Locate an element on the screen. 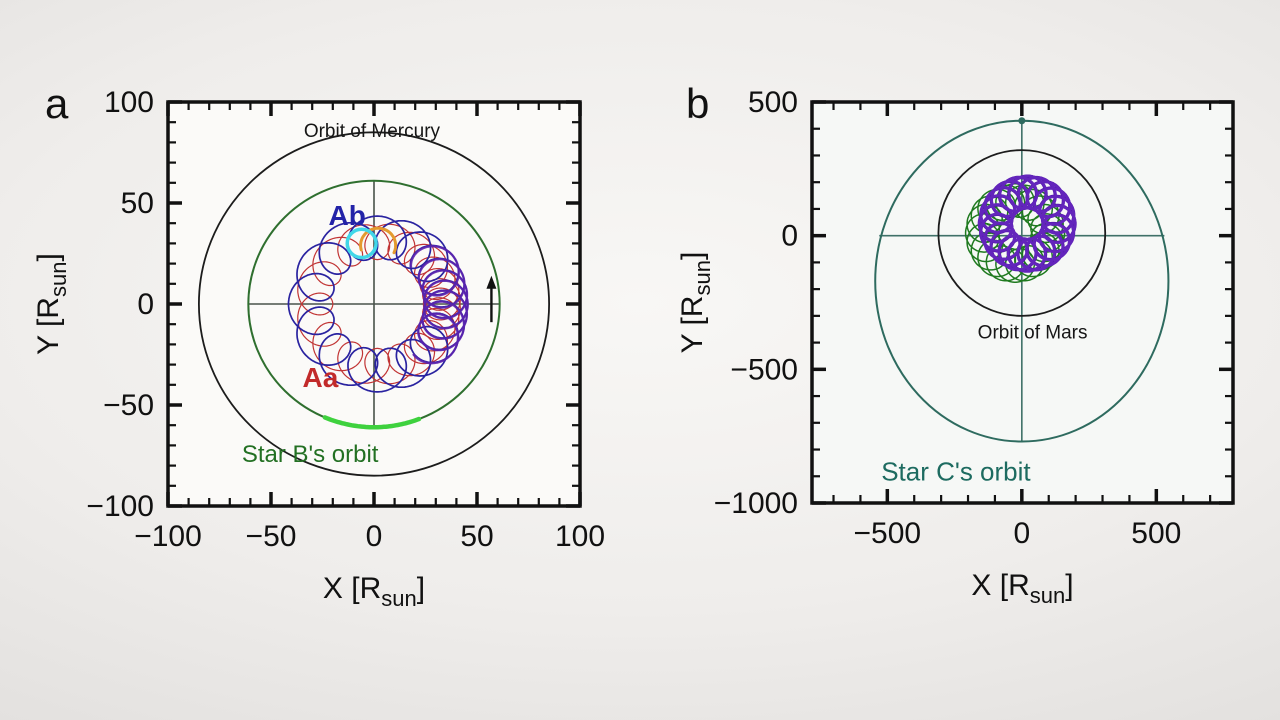 Image resolution: width=1280 pixels, height=720 pixels. panel-letter-a: a is located at coordinates (57, 103).